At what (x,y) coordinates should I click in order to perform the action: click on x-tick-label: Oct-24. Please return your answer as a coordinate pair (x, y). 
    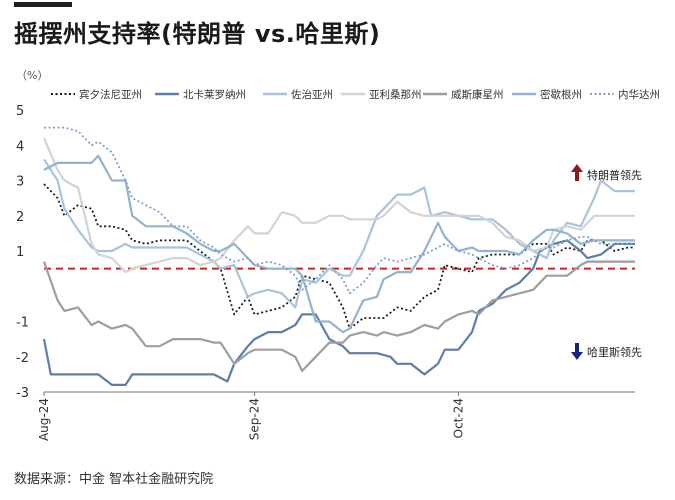
    Looking at the image, I should click on (458, 418).